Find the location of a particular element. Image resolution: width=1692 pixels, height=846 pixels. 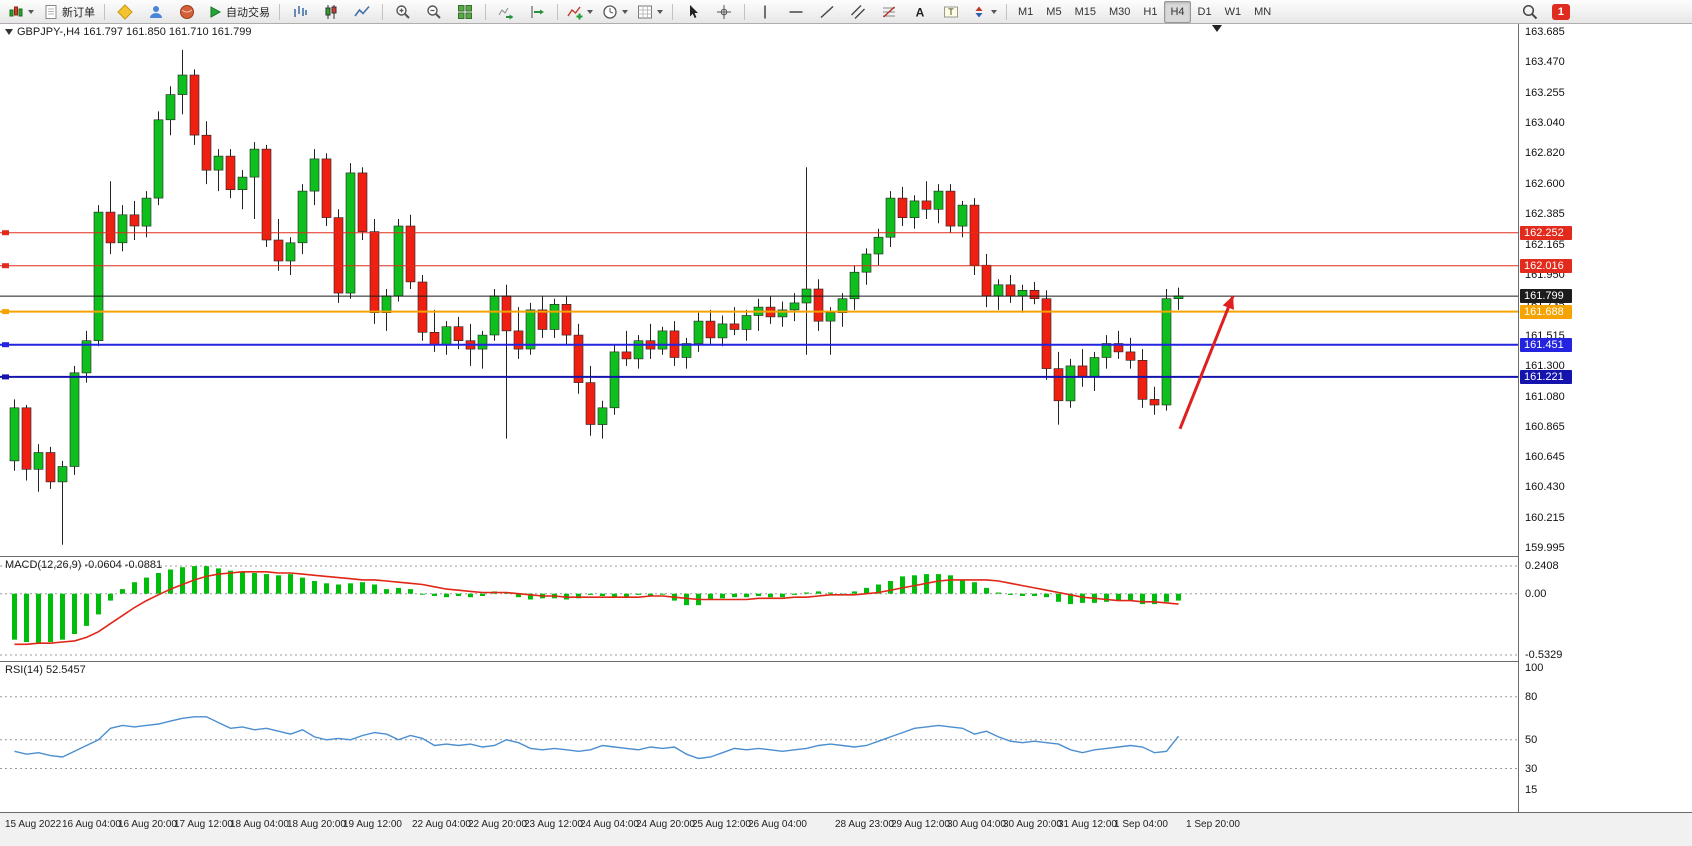

text-button: A is located at coordinates (920, 12).